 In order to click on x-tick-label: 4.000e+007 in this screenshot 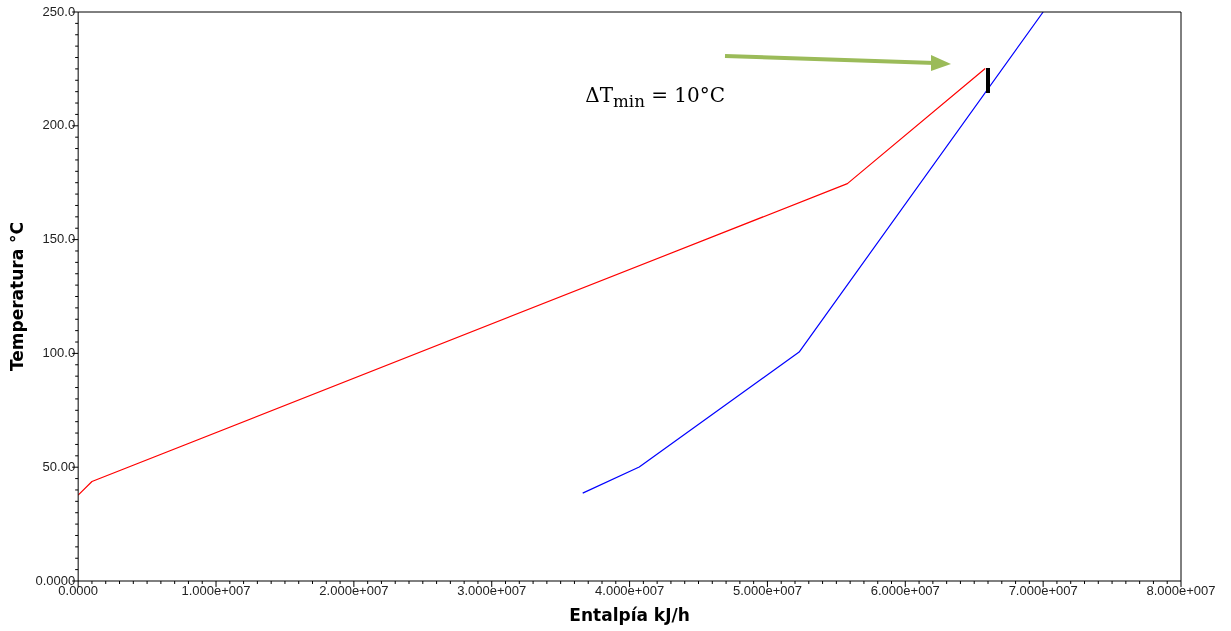, I will do `click(630, 591)`.